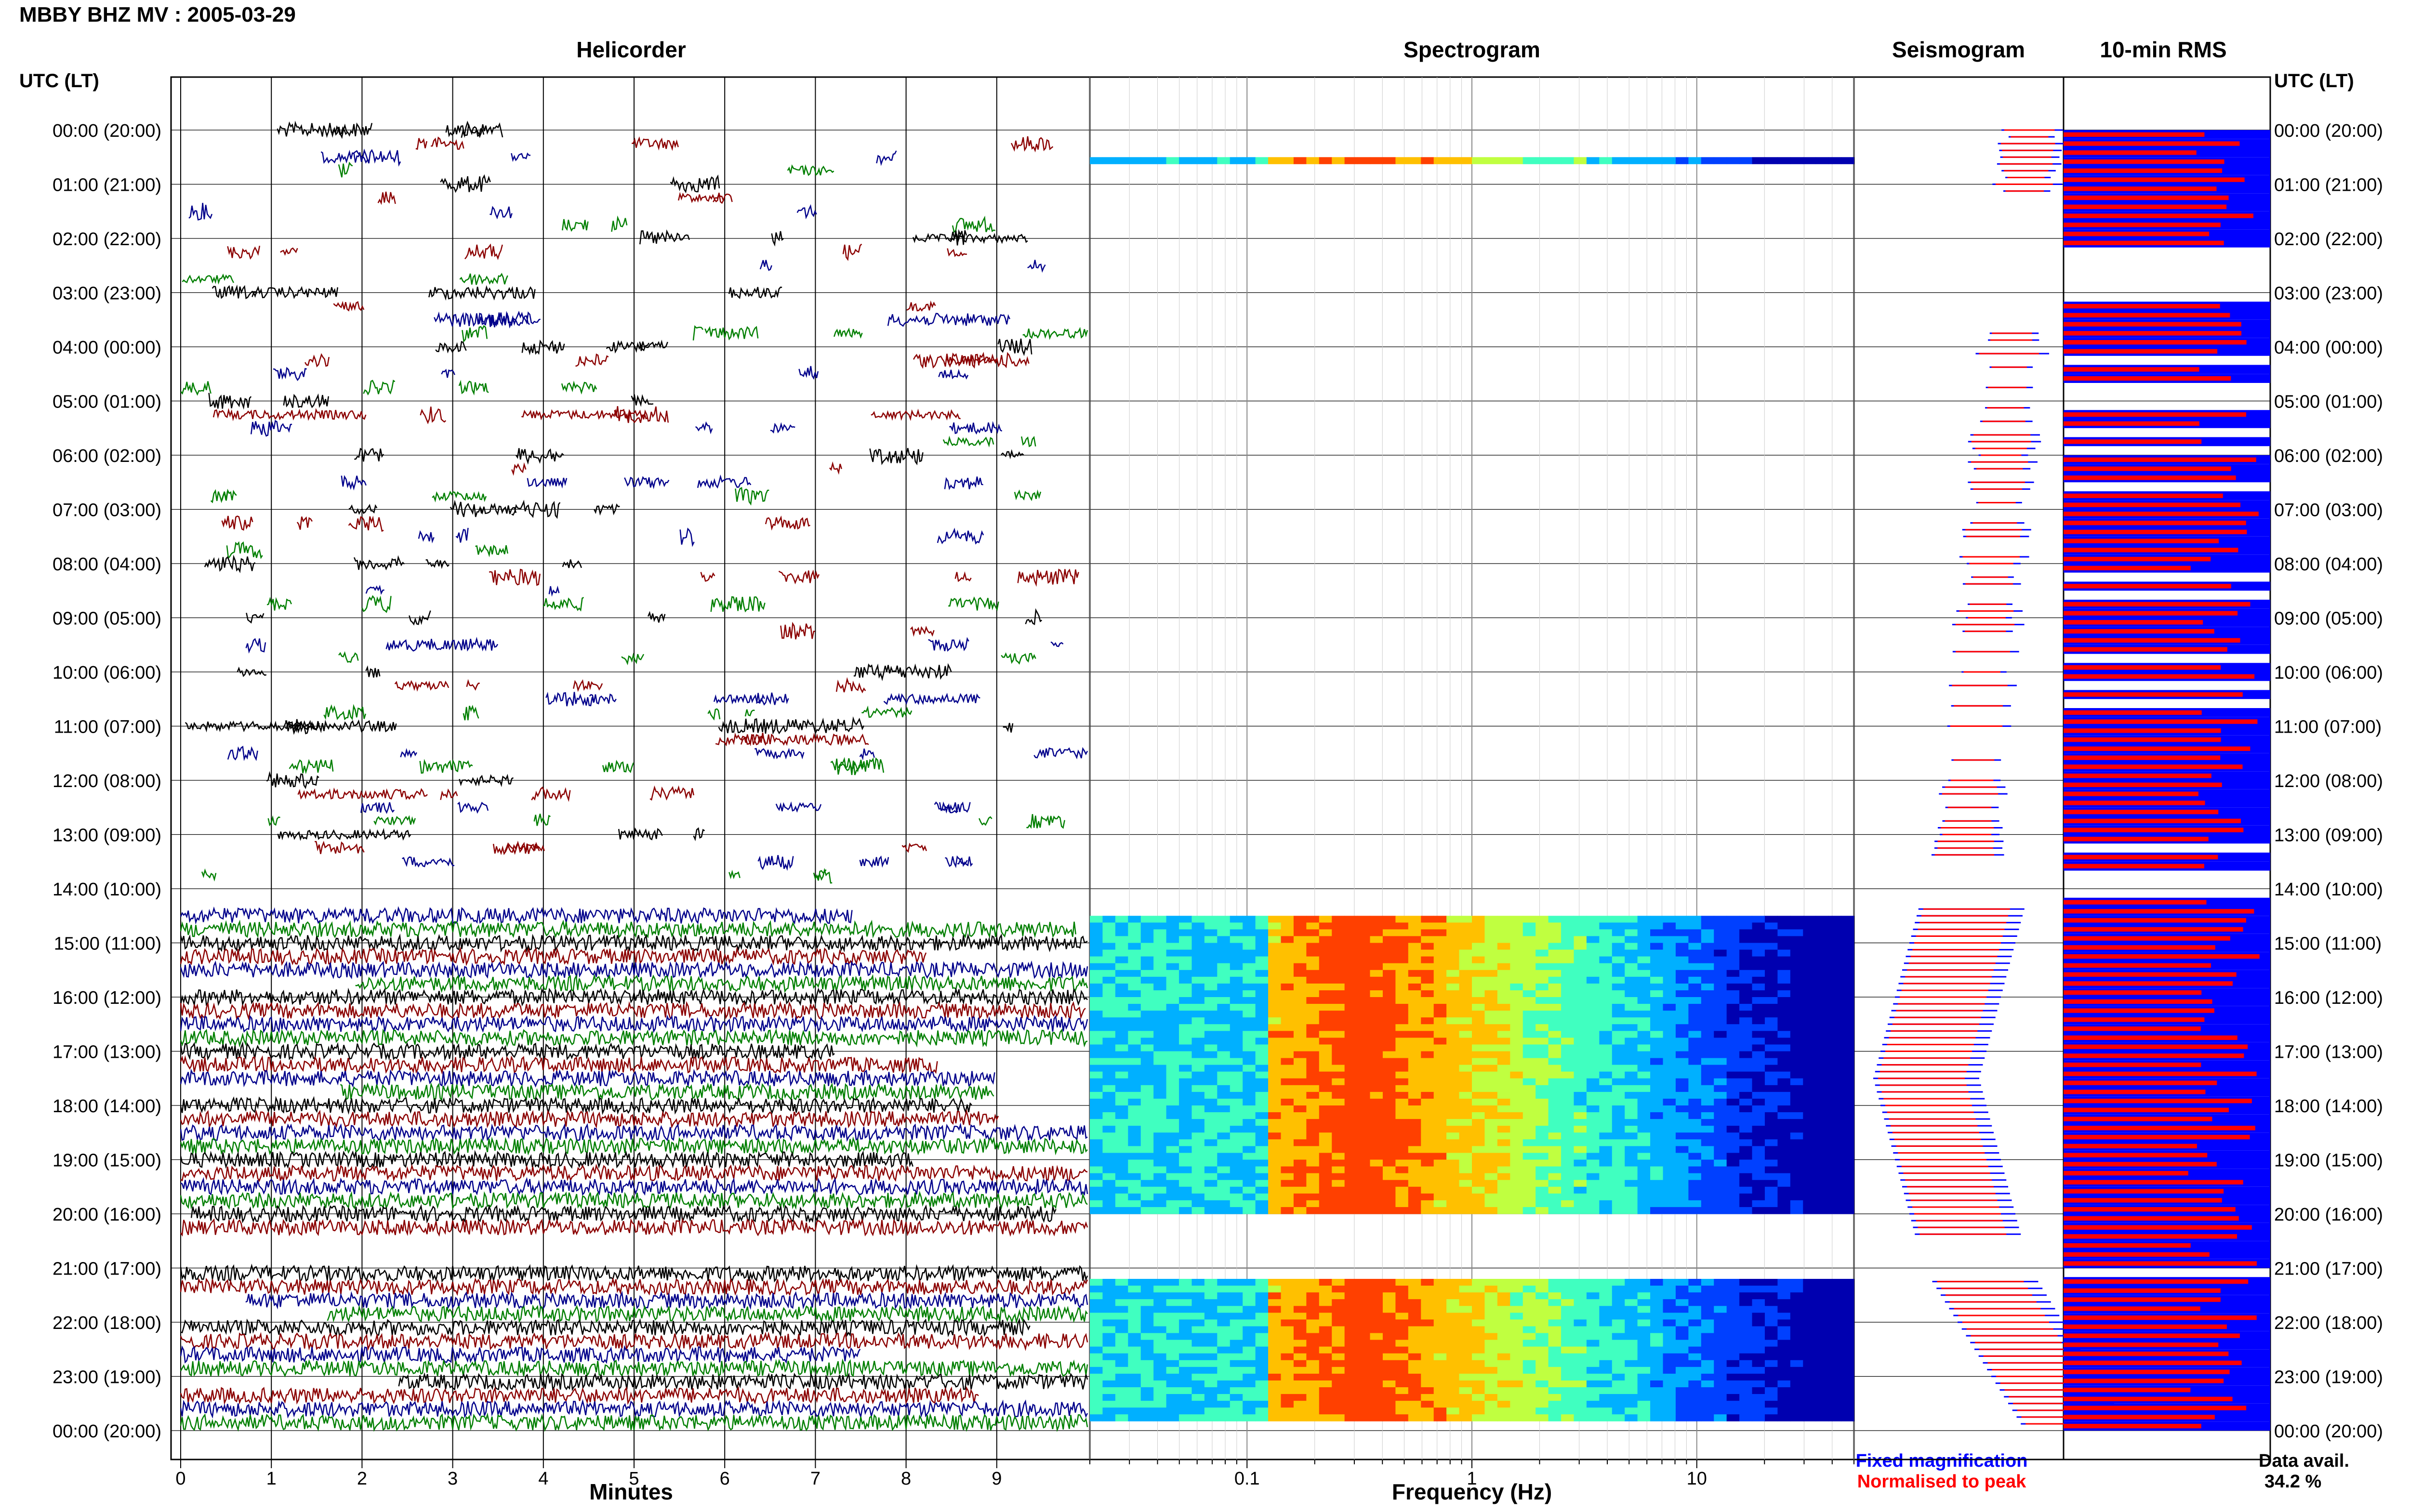  Describe the element at coordinates (157, 14) in the screenshot. I see `figure-title: MBBY BHZ MV : 2005-03-29` at that location.